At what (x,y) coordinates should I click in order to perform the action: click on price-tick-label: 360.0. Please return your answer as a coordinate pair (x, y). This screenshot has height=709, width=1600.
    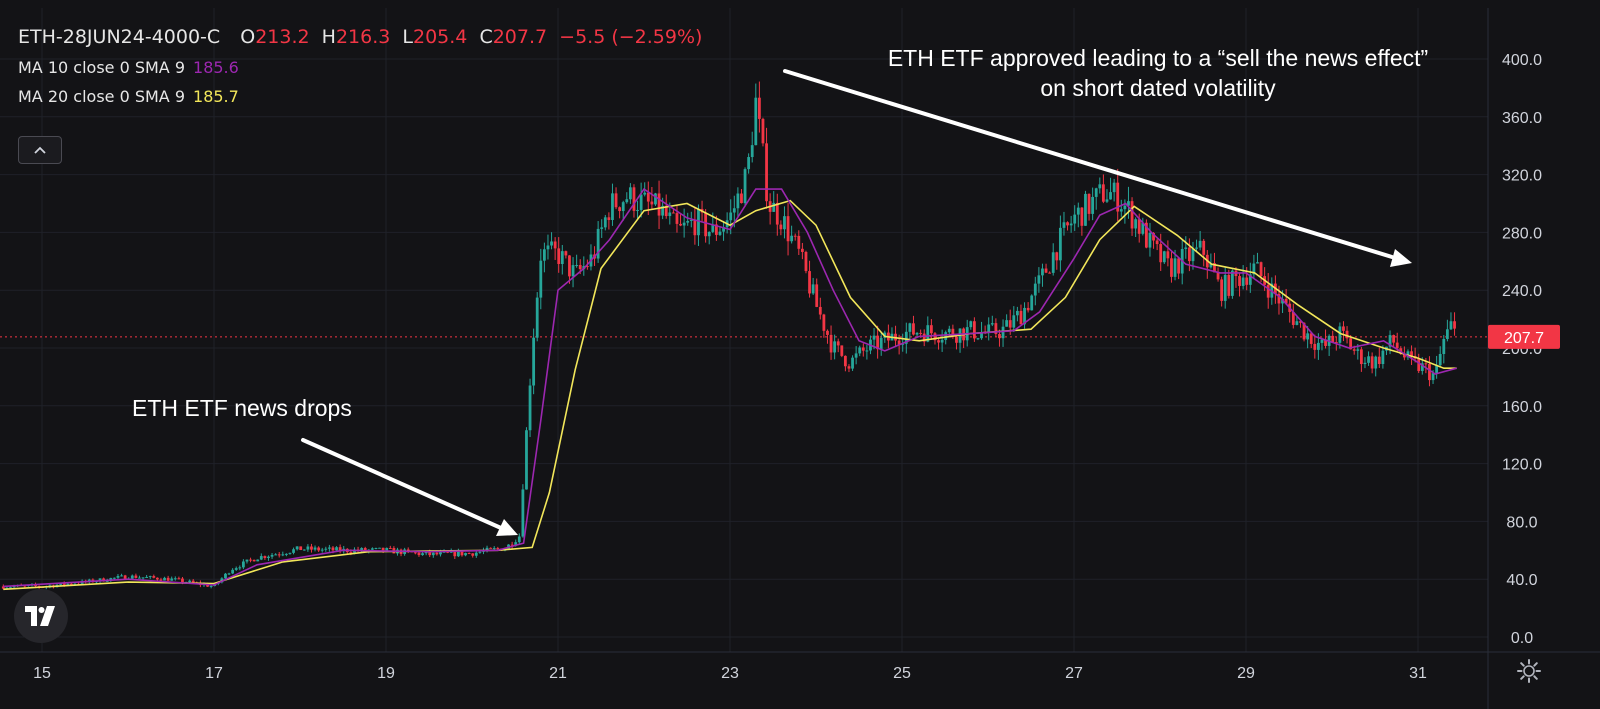
    Looking at the image, I should click on (1522, 118).